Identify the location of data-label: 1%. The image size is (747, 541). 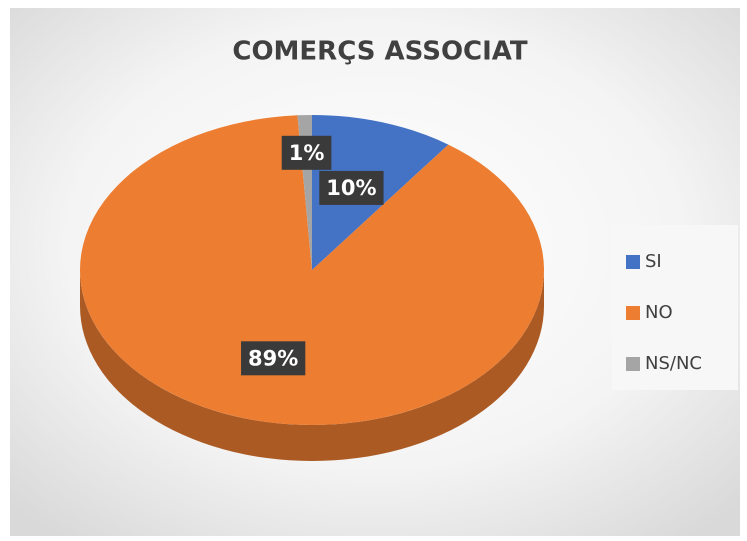
(307, 153).